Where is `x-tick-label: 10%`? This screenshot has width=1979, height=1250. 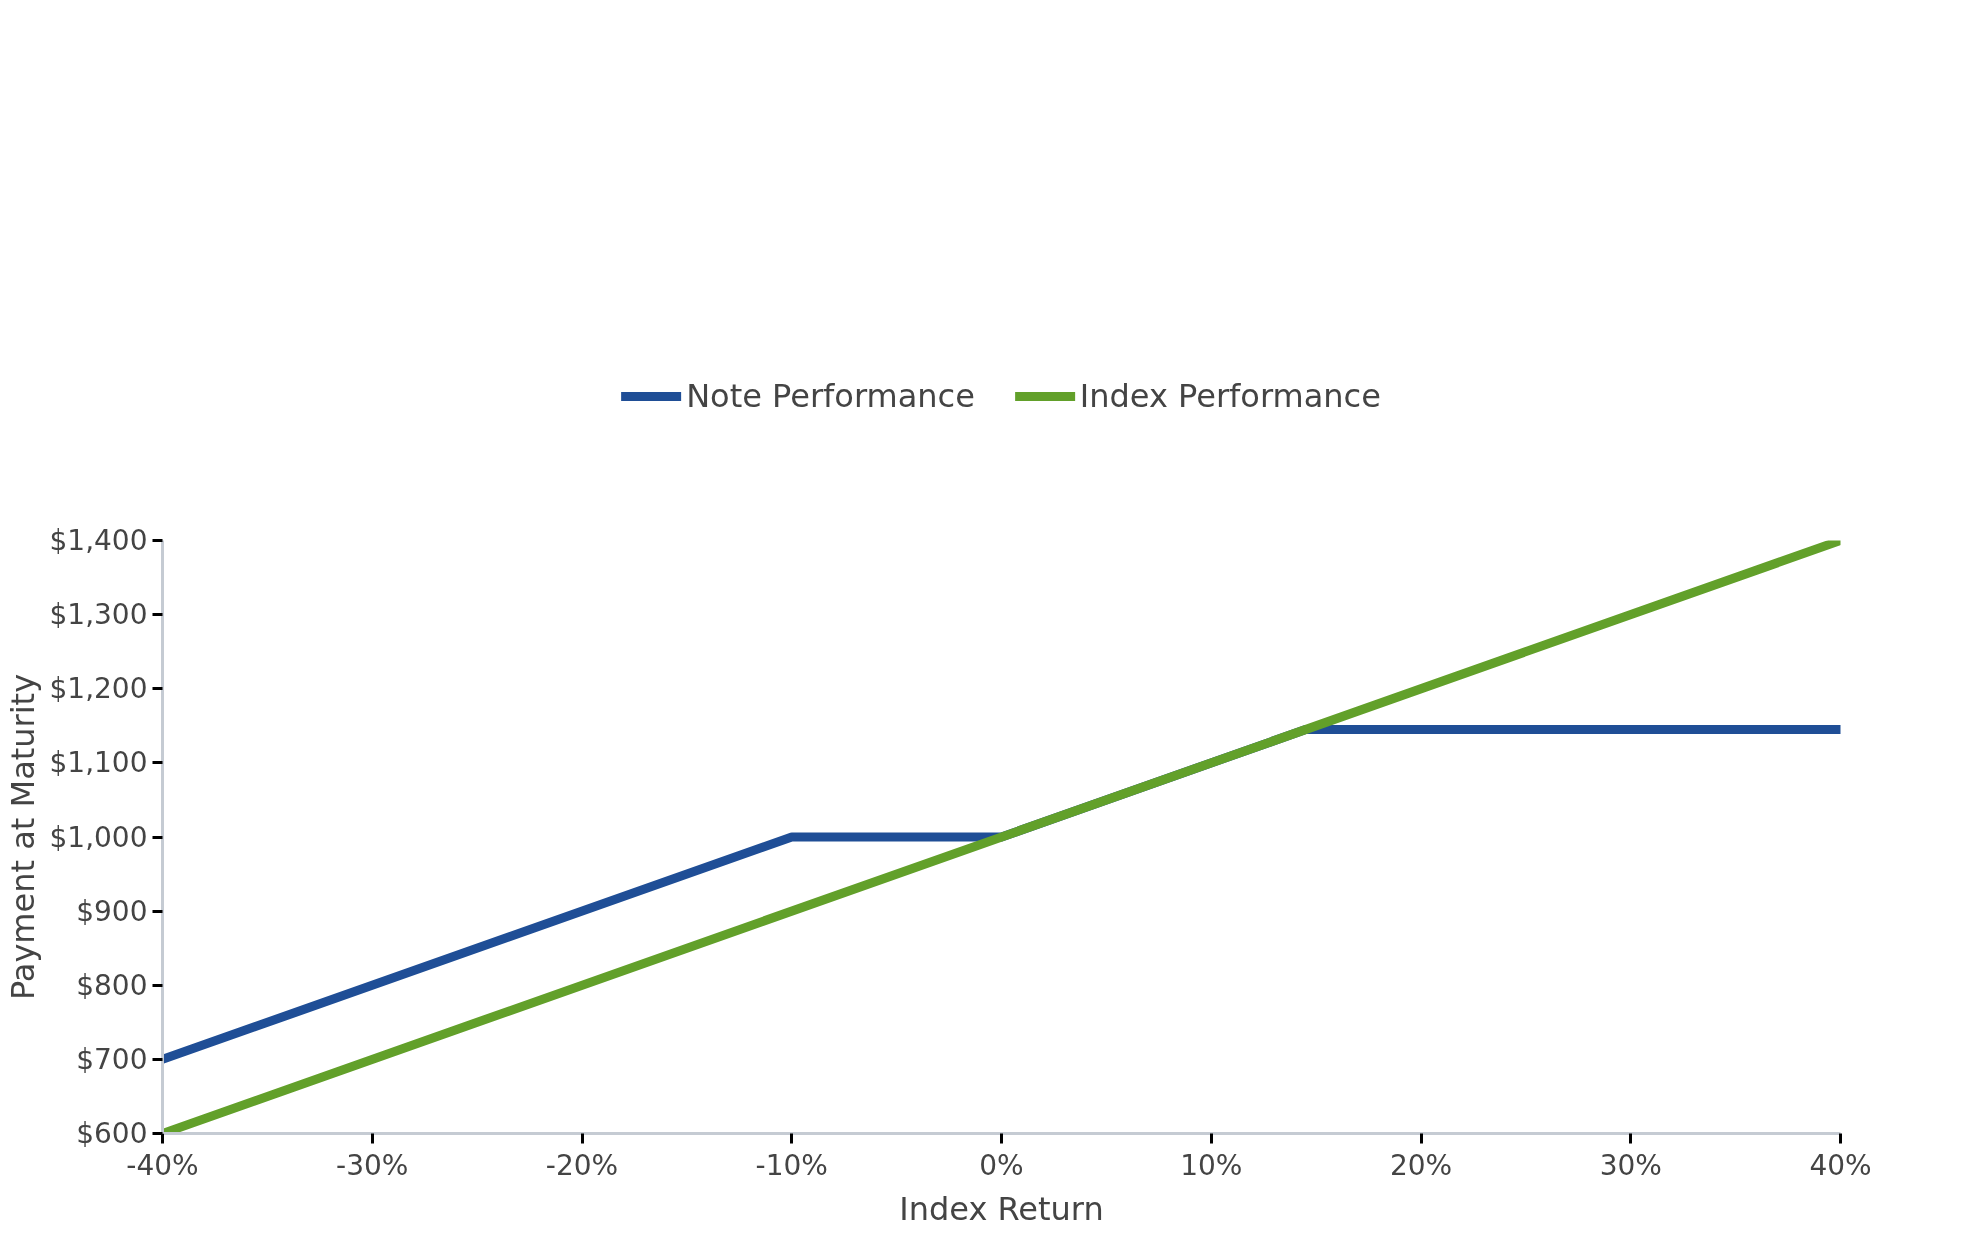
x-tick-label: 10% is located at coordinates (1211, 1165).